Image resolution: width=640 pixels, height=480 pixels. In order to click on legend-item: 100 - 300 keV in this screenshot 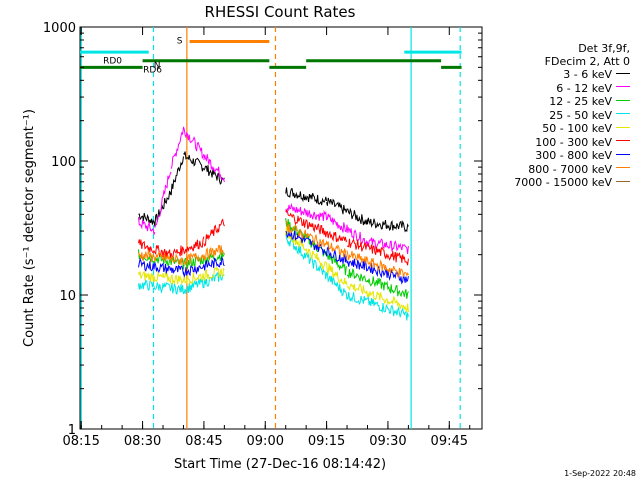, I will do `click(582, 142)`.